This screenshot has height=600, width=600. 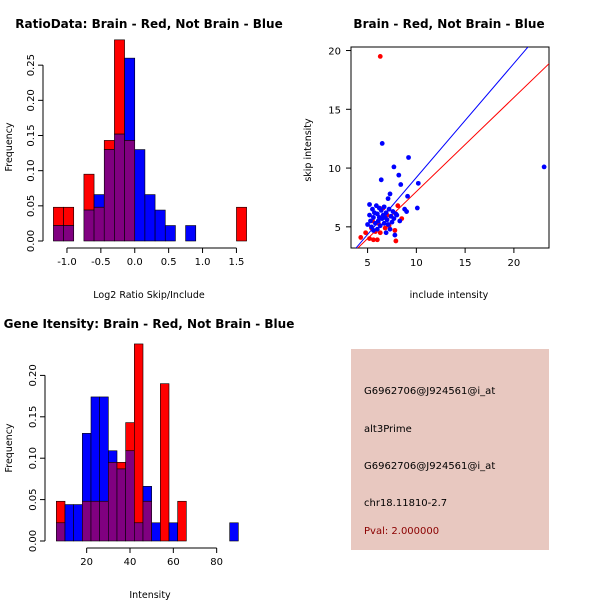 I want to click on ratio-x-tick-label: 0.0, so click(x=135, y=262).